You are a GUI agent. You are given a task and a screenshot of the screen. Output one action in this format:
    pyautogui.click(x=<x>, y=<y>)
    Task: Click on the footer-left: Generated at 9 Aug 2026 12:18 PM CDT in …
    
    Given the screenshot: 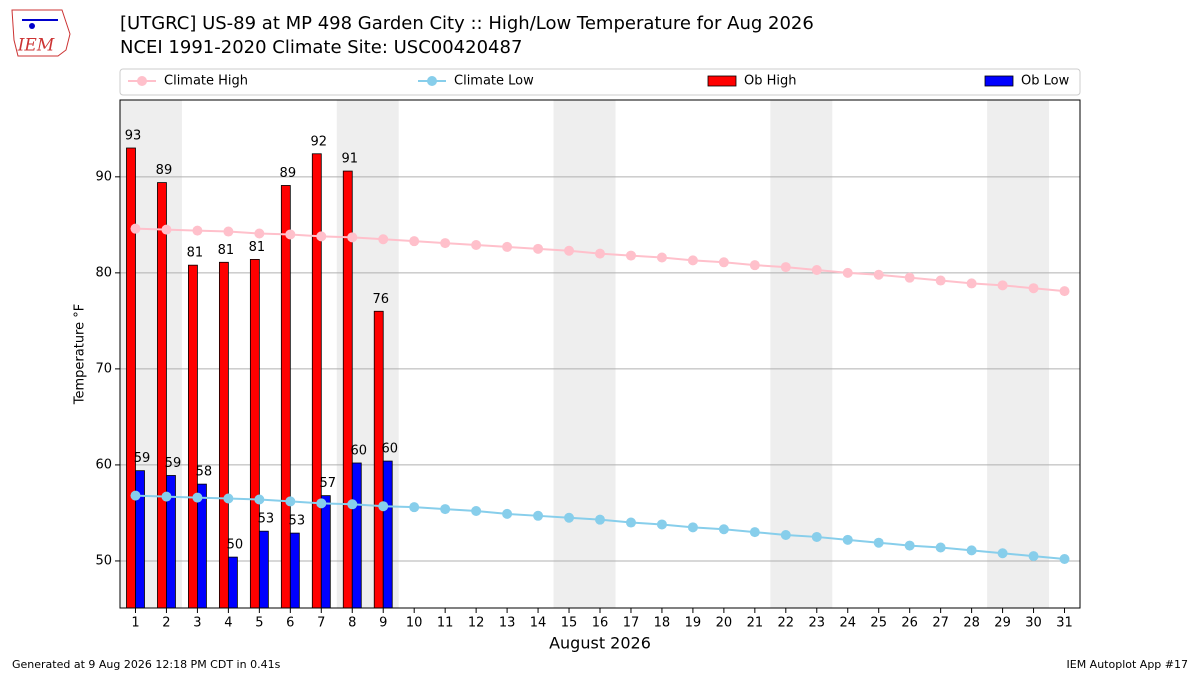 What is the action you would take?
    pyautogui.click(x=146, y=664)
    